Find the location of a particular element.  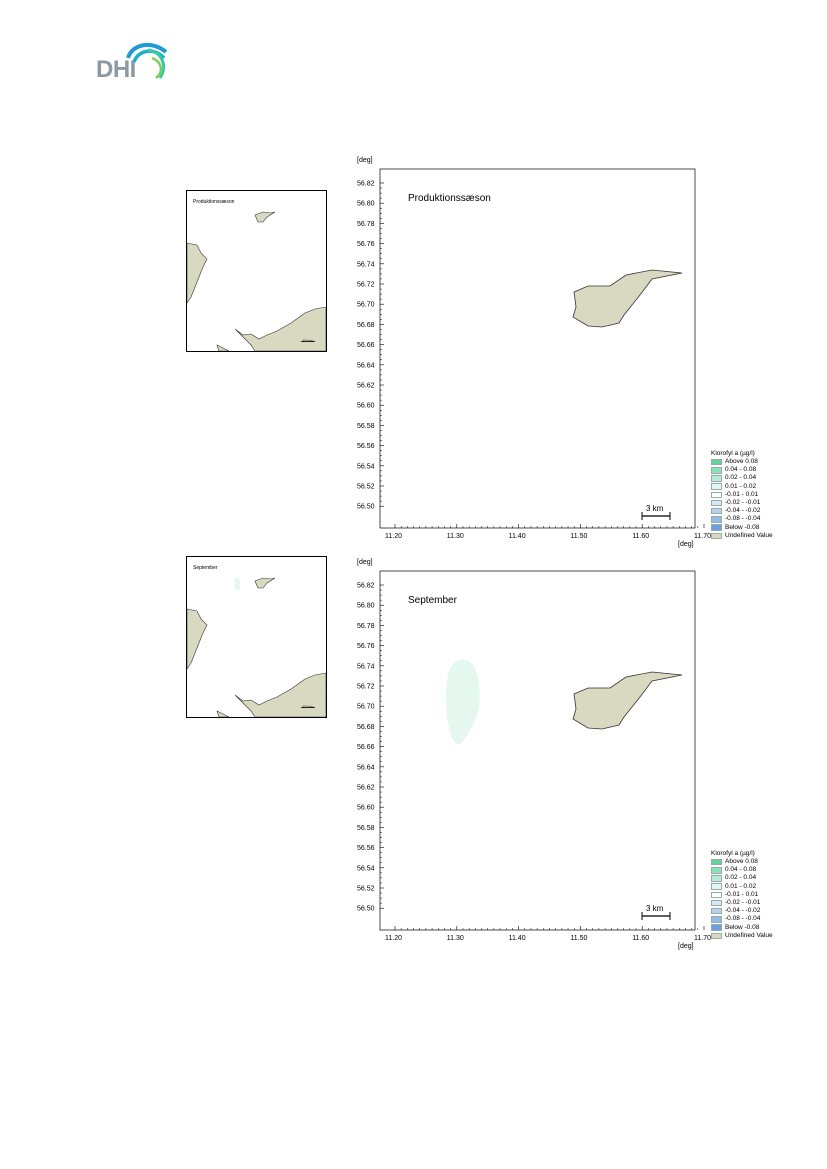

legend-item: 0.02 - 0.04 is located at coordinates (756, 878).